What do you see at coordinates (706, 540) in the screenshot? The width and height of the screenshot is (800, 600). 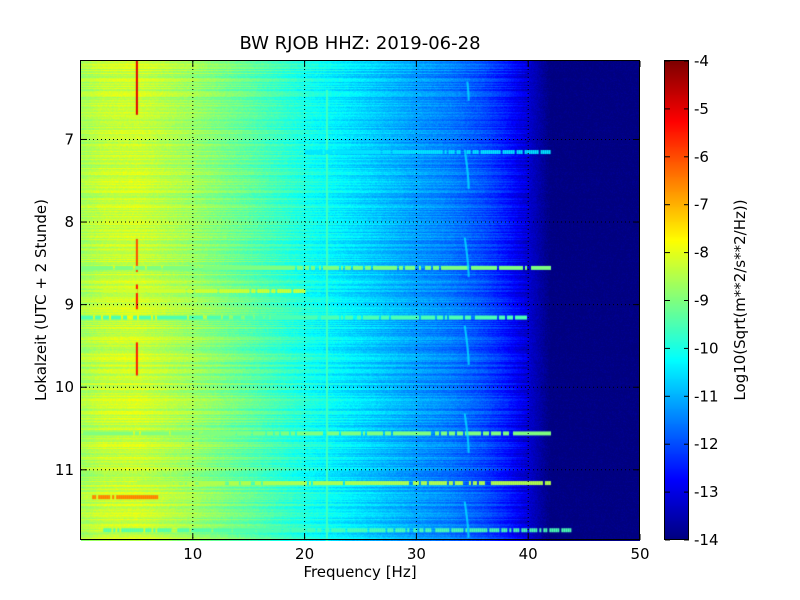 I see `colorbar-tick-label: -14` at bounding box center [706, 540].